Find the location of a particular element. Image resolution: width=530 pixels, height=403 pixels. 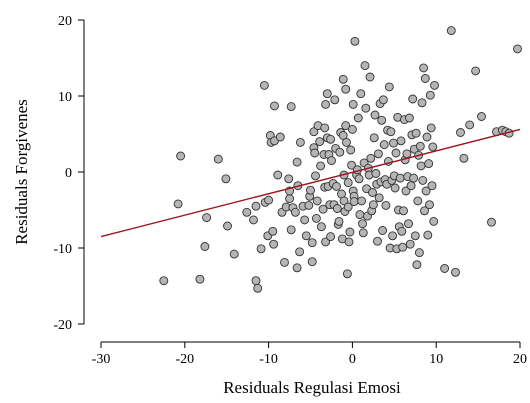

x-axis-title: Residuals Regulasi Emosi is located at coordinates (312, 387).